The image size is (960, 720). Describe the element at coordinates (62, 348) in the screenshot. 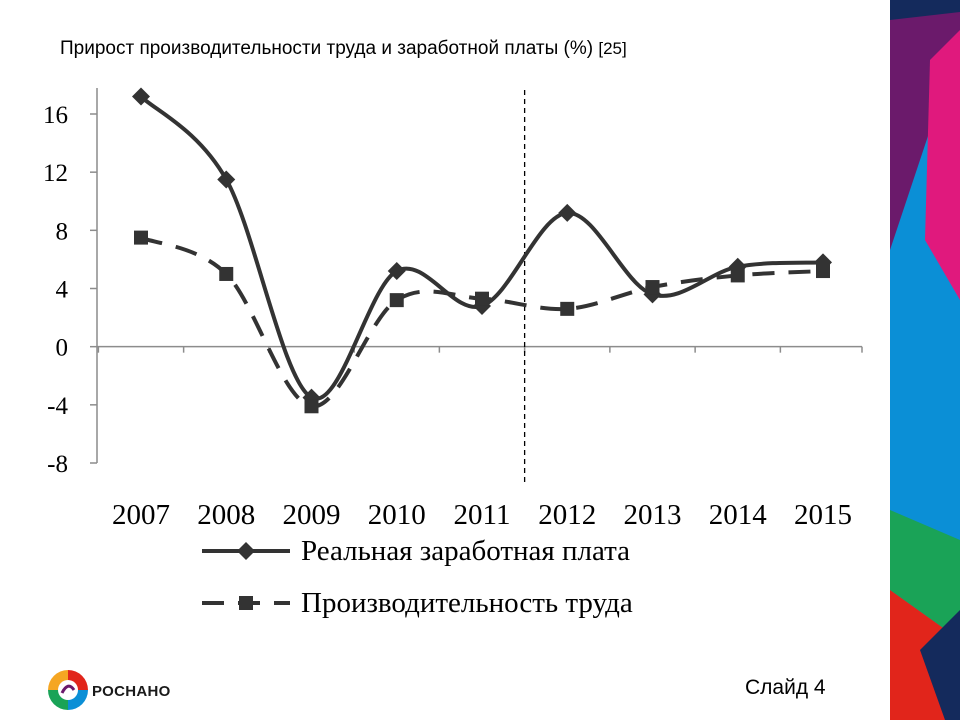

I see `y-tick-label: 0` at that location.